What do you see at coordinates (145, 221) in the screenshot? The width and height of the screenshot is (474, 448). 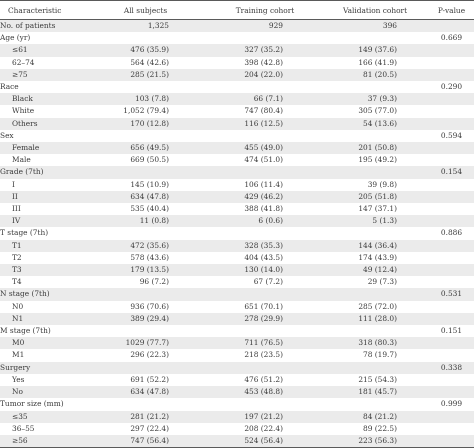 I see `cell-all-subjects: 11 (0.8)` at bounding box center [145, 221].